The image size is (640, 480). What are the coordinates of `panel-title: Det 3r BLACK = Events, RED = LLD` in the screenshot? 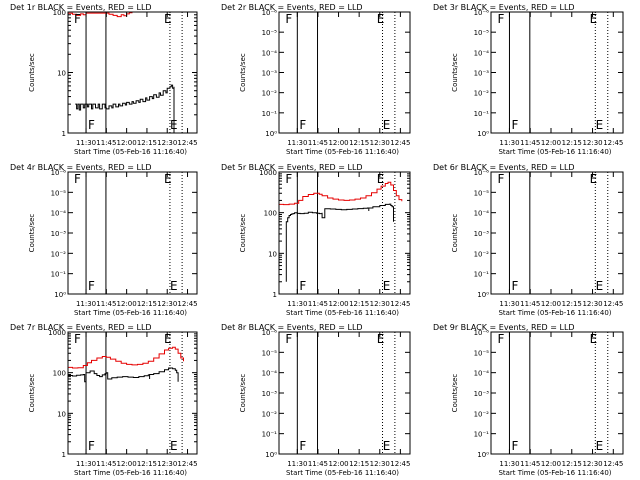 It's located at (504, 7).